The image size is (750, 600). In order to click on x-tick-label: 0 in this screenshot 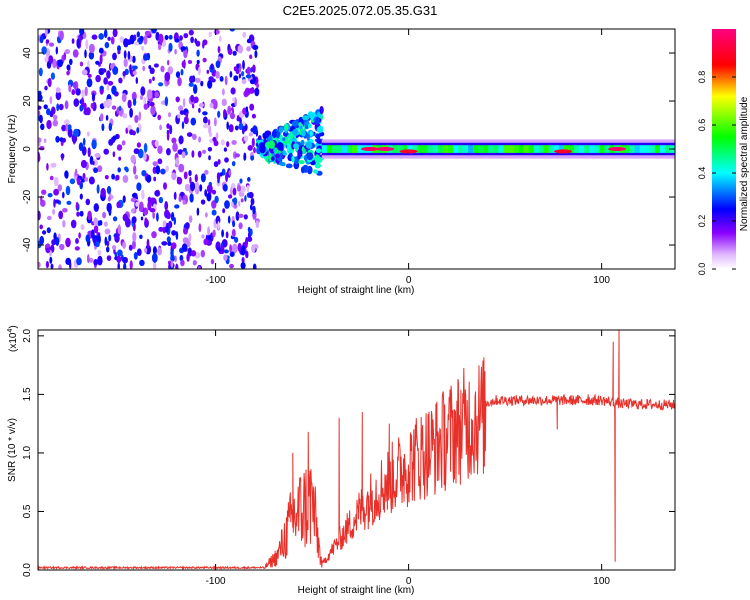, I will do `click(409, 280)`.